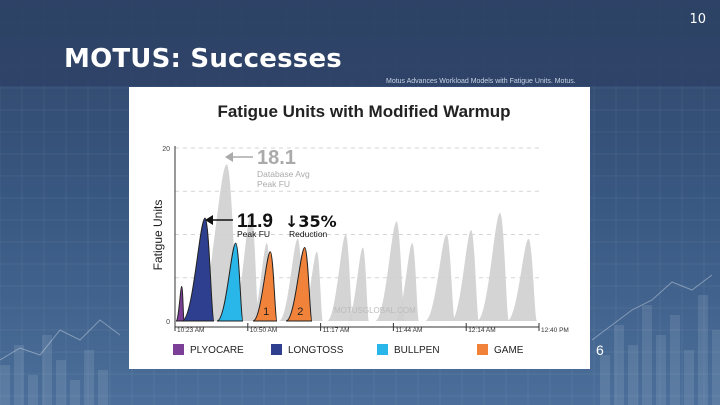  What do you see at coordinates (166, 149) in the screenshot?
I see `y-tick-label: 20` at bounding box center [166, 149].